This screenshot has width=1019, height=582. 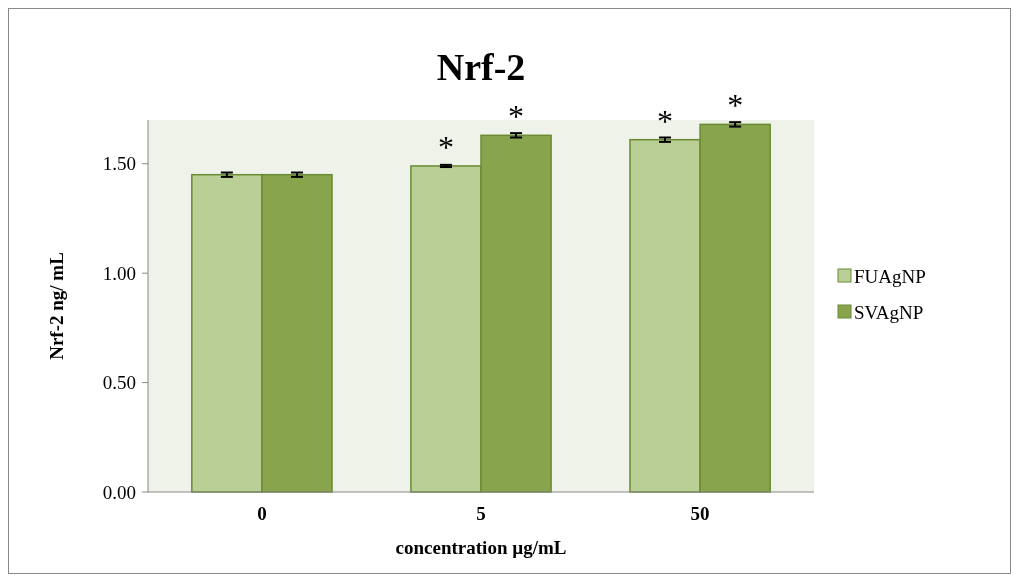 What do you see at coordinates (481, 513) in the screenshot?
I see `x-tick-label: 5` at bounding box center [481, 513].